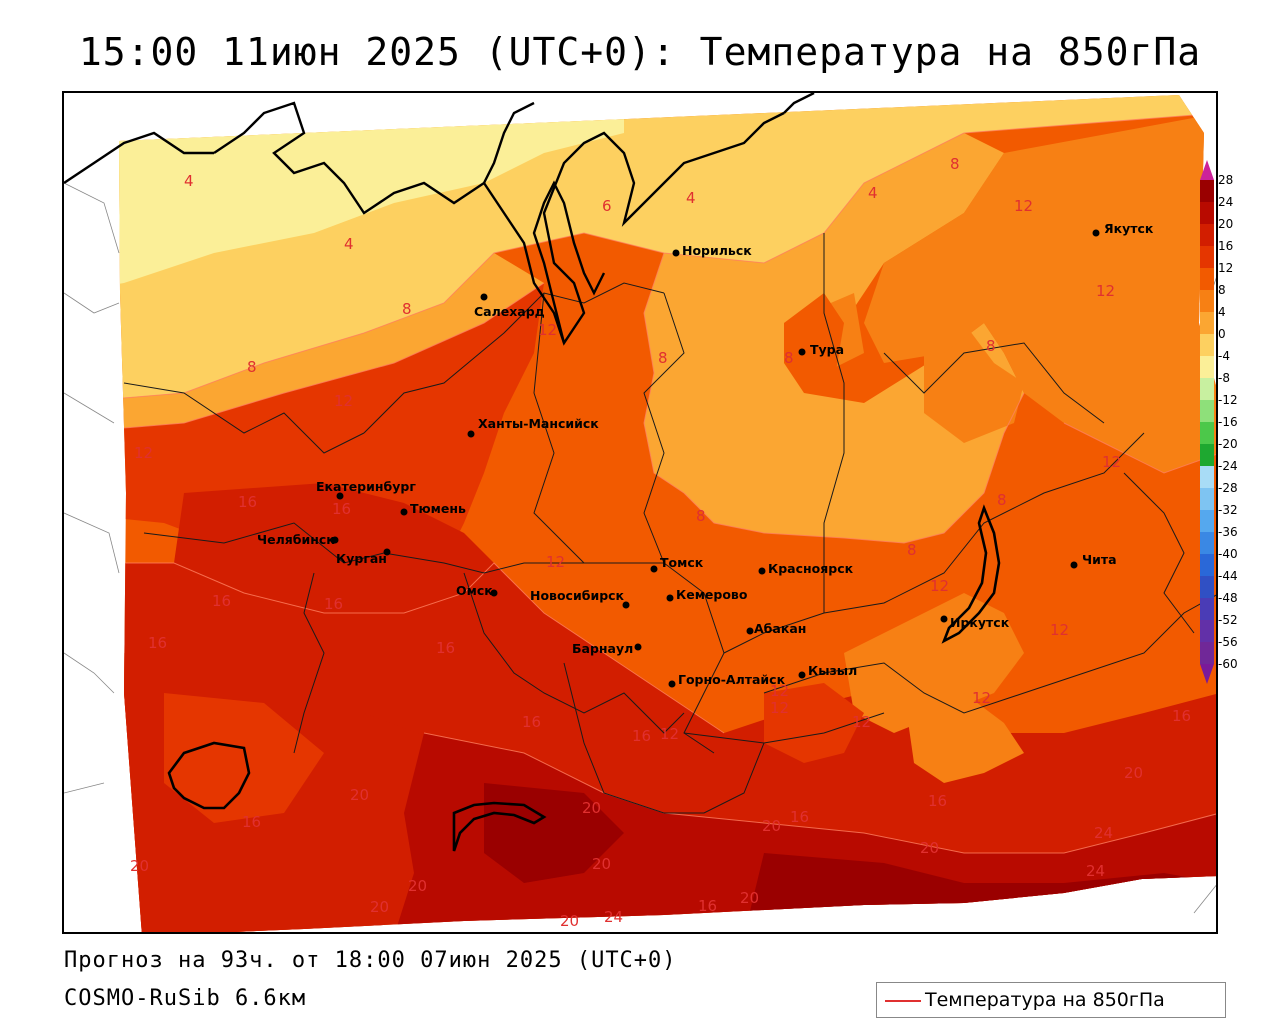  I want to click on city-label: Горно-Алтайск, so click(732, 679).